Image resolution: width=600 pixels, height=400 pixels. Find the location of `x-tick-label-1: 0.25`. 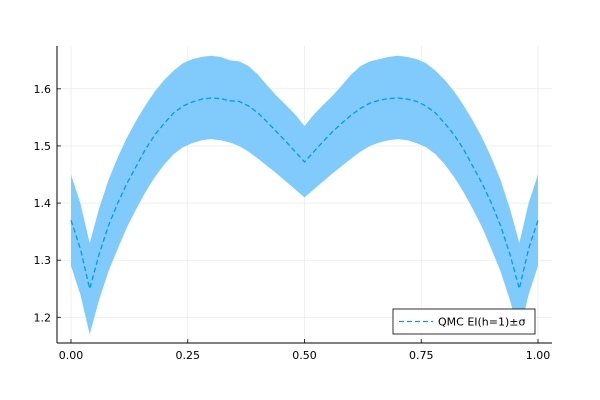

x-tick-label-1: 0.25 is located at coordinates (188, 355).